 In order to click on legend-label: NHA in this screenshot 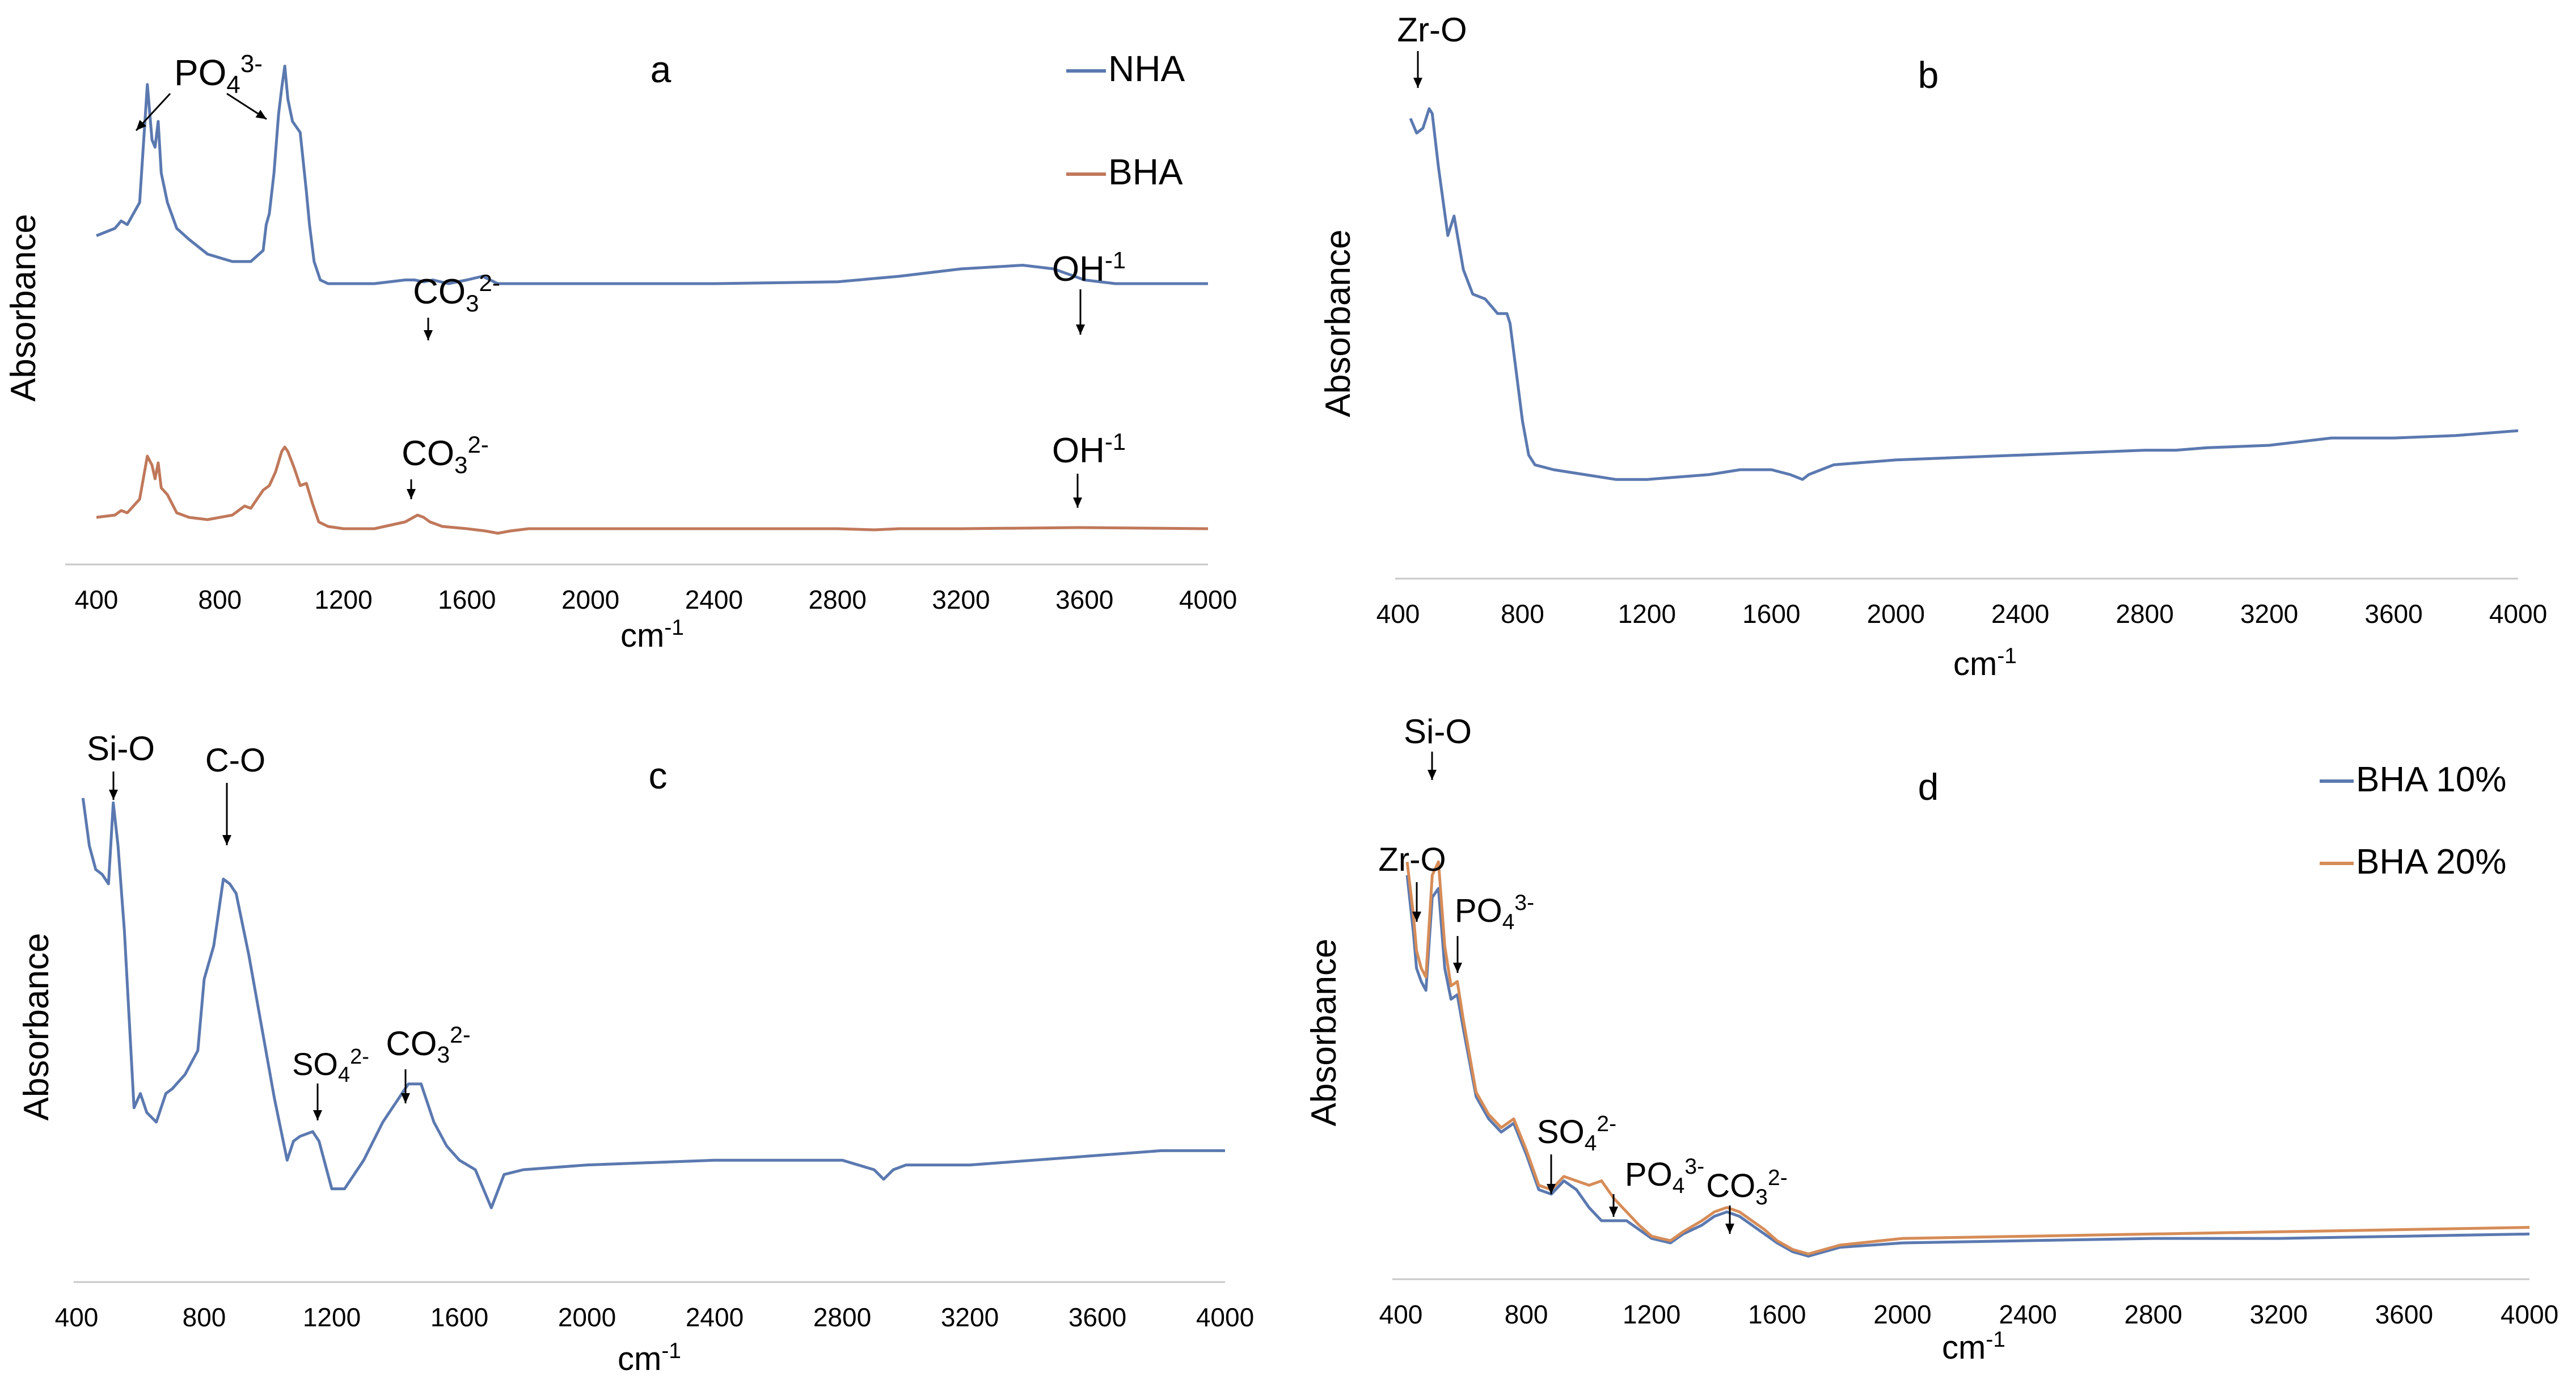, I will do `click(1146, 68)`.